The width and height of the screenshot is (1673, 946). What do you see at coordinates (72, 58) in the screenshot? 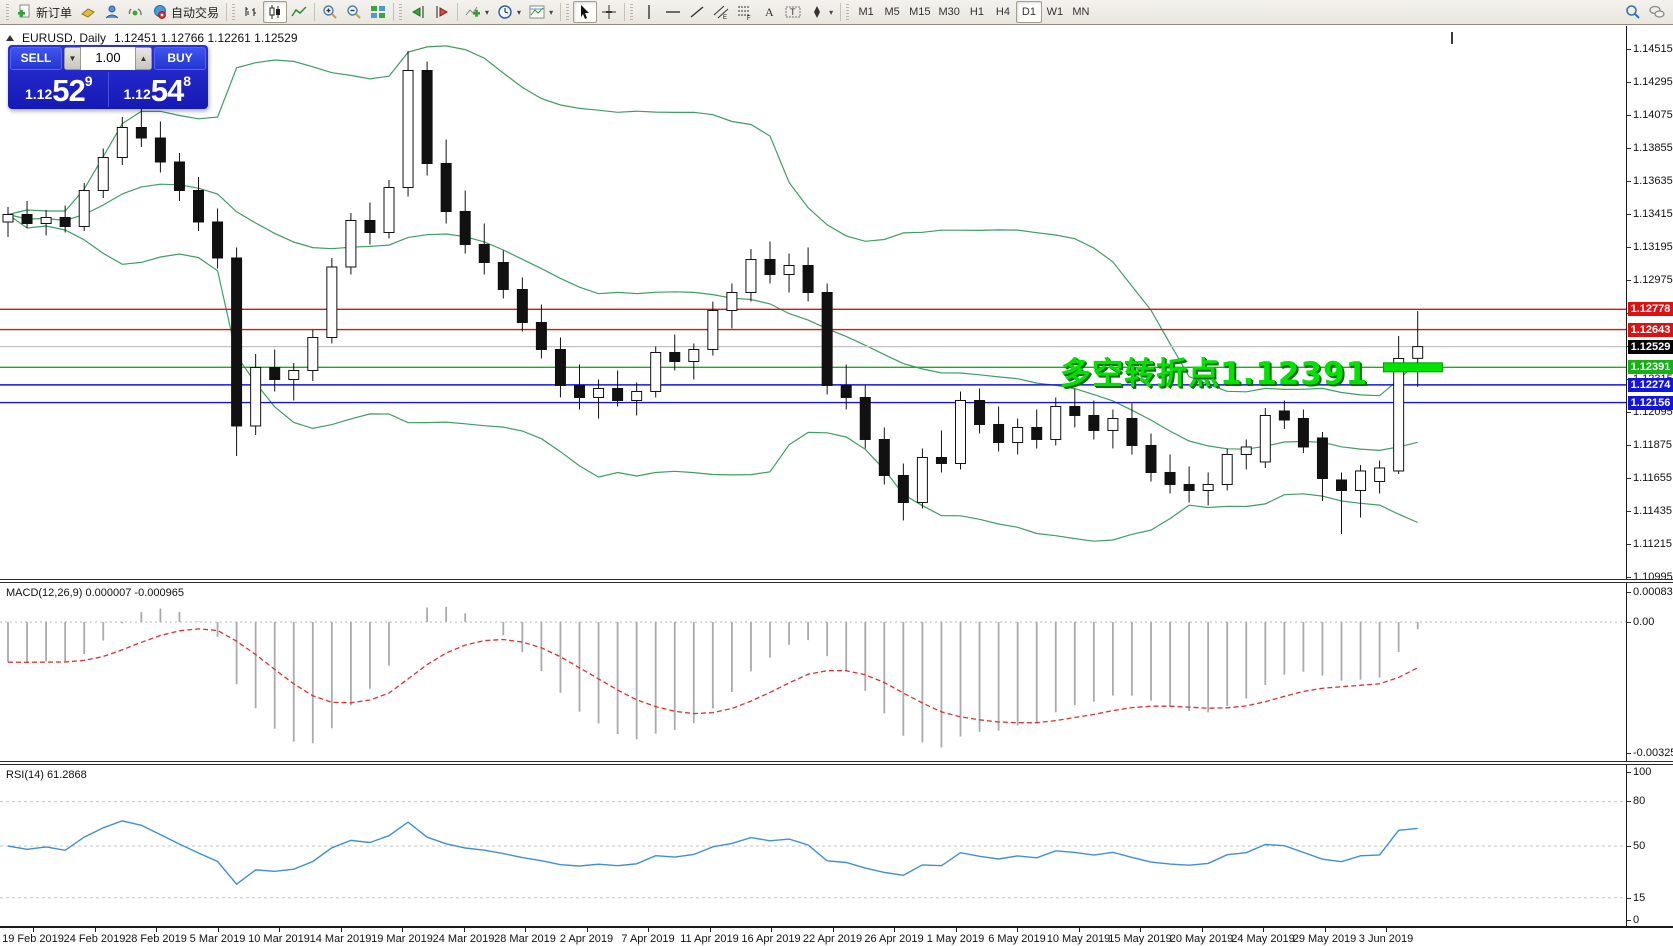
I see `volume-down-button: ▼` at bounding box center [72, 58].